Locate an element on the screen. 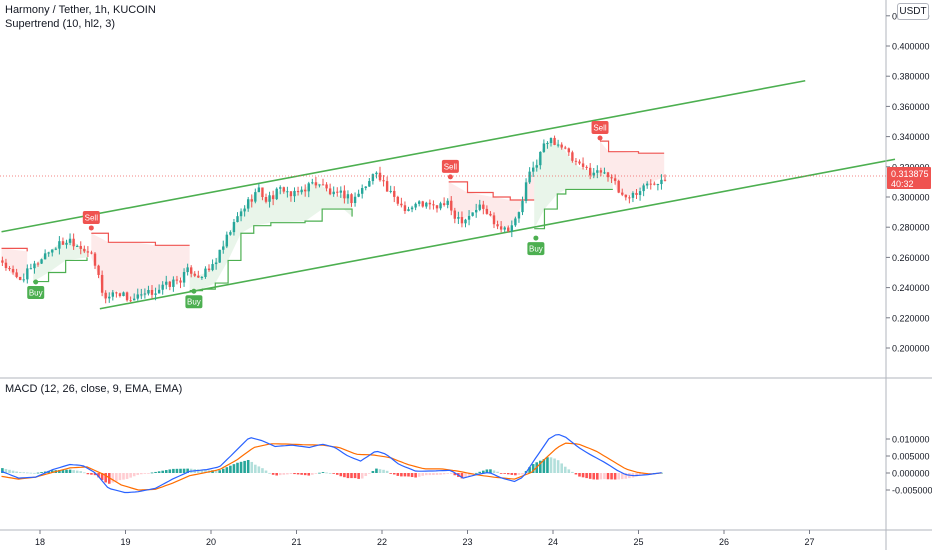 Image resolution: width=932 pixels, height=555 pixels. supertrend-indicator-label: Supertrend (10, hl2, 3) is located at coordinates (60, 24).